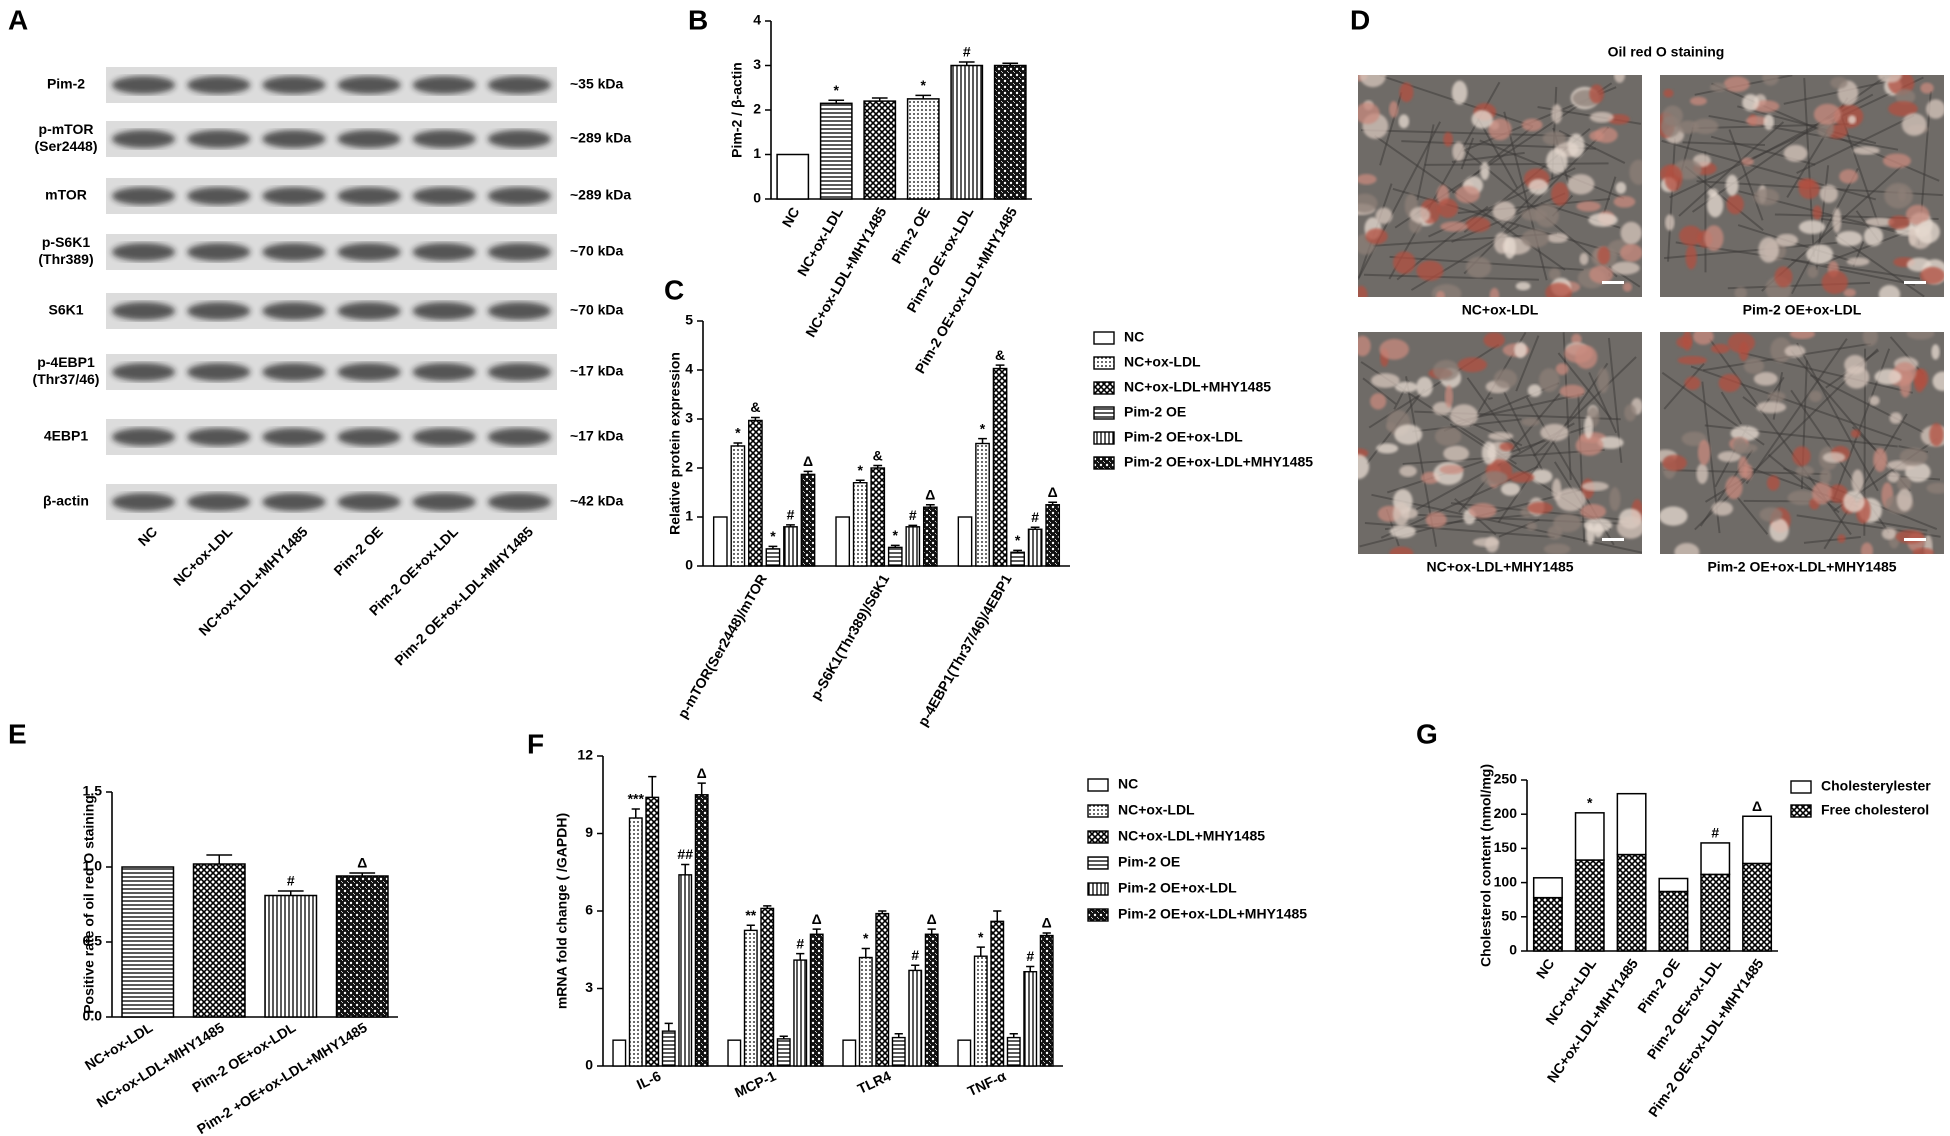 The image size is (1950, 1136). Describe the element at coordinates (722, 646) in the screenshot. I see `x-tick-label: p-mTOR(Ser2448)/mTOR` at that location.